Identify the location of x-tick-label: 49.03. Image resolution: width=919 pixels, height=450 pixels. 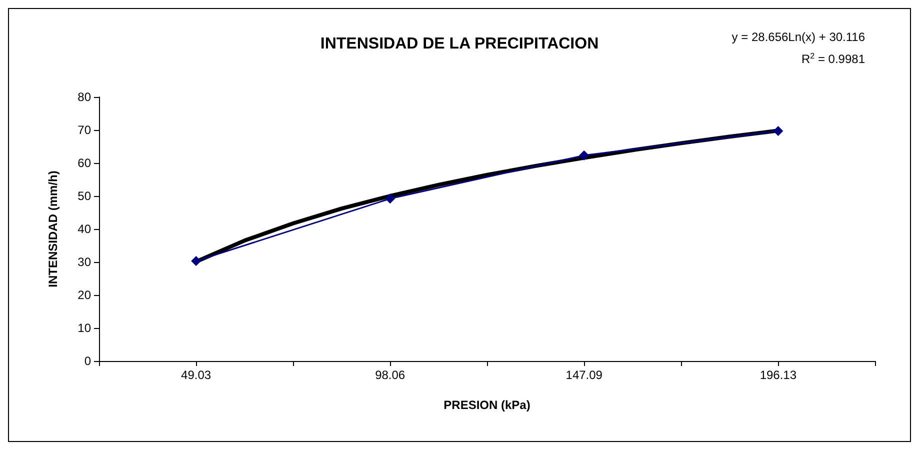
(196, 375).